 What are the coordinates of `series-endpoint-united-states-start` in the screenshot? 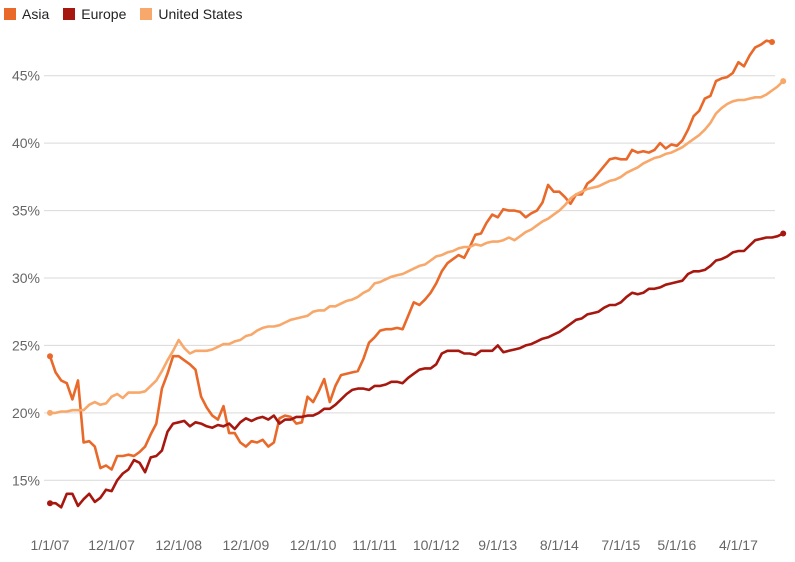 It's located at (50, 412).